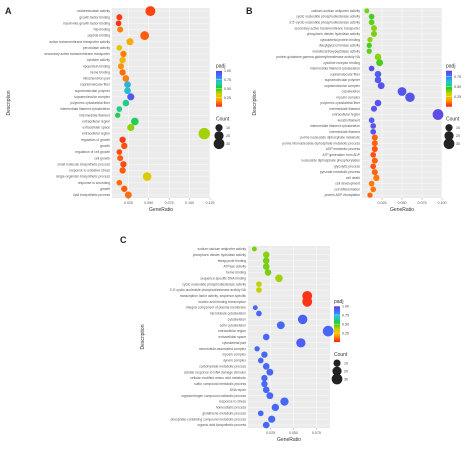 The height and width of the screenshot is (470, 474). Describe the element at coordinates (94, 11) in the screenshot. I see `term-label: oxidoreductase activity` at that location.